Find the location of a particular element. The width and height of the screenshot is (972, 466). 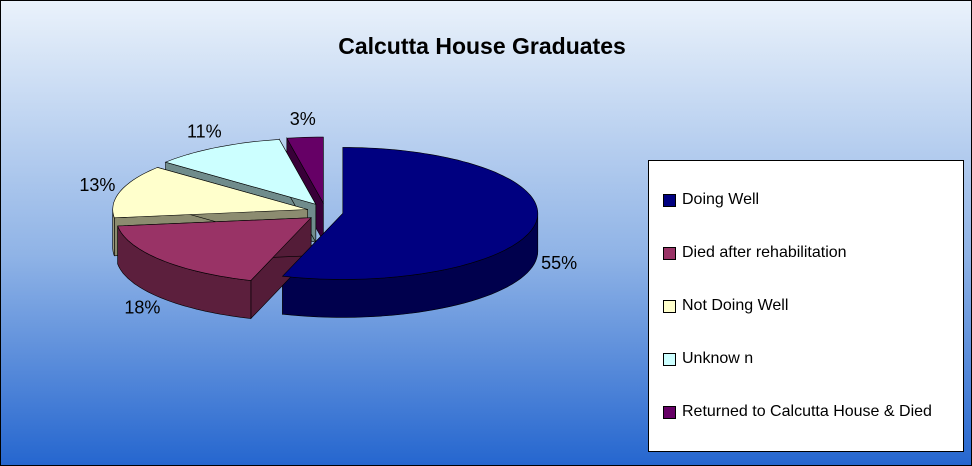

data-label: 18% is located at coordinates (142, 307).